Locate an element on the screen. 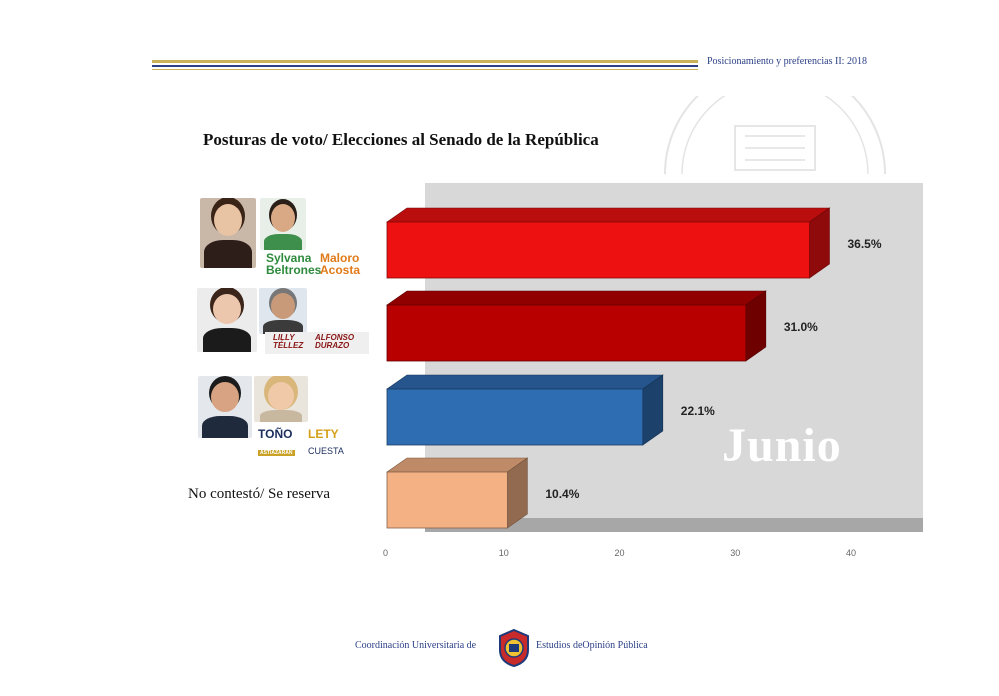 This screenshot has width=999, height=696. candidate-name-3d: CUESTA is located at coordinates (326, 451).